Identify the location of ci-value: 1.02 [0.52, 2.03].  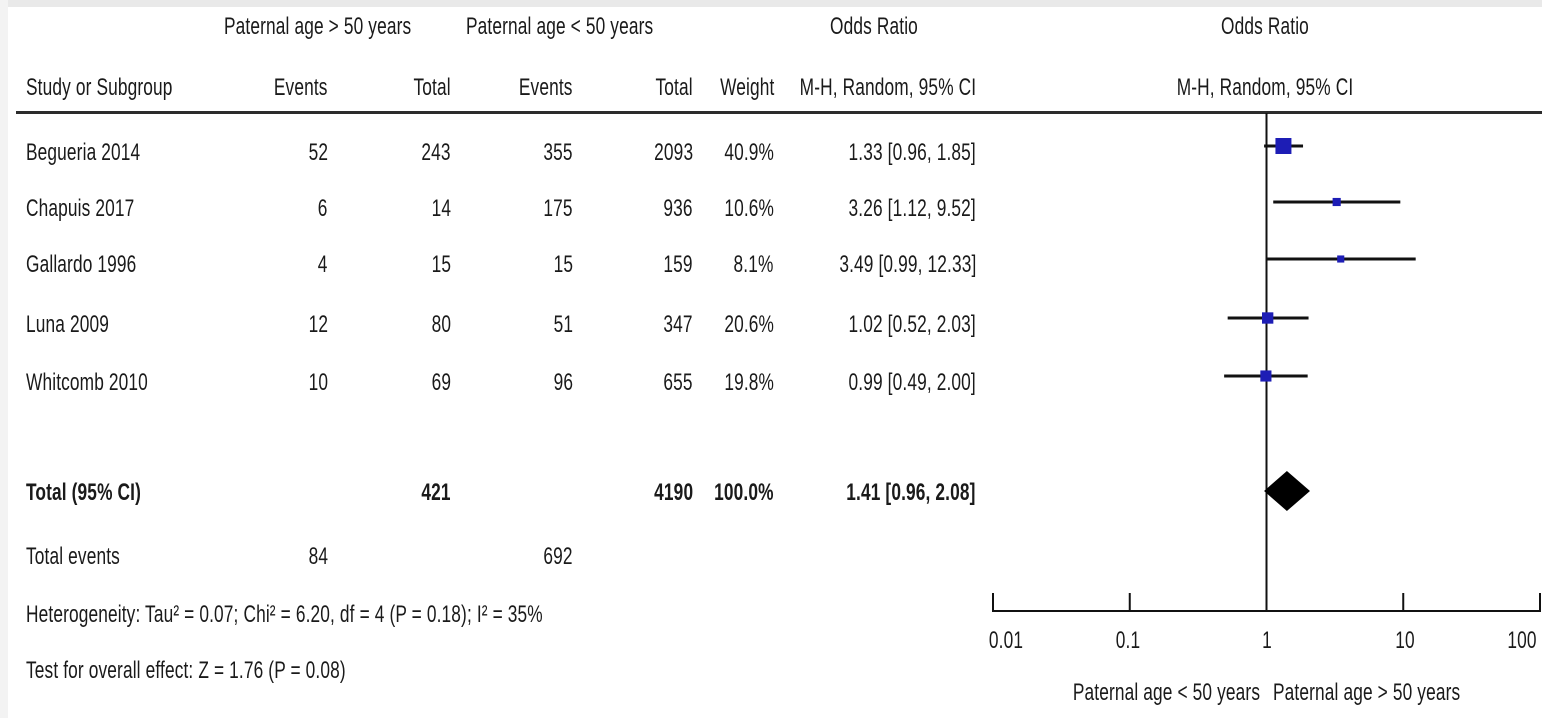
(912, 324).